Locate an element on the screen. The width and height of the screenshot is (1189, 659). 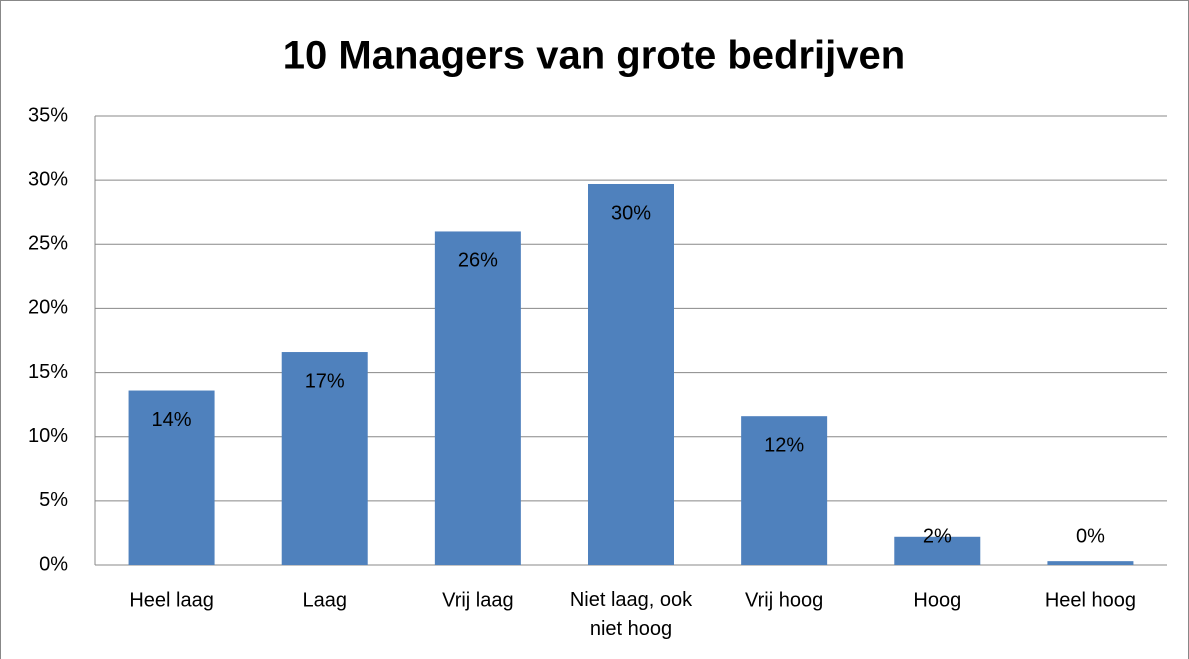
y-tick-label: 0% is located at coordinates (53, 564).